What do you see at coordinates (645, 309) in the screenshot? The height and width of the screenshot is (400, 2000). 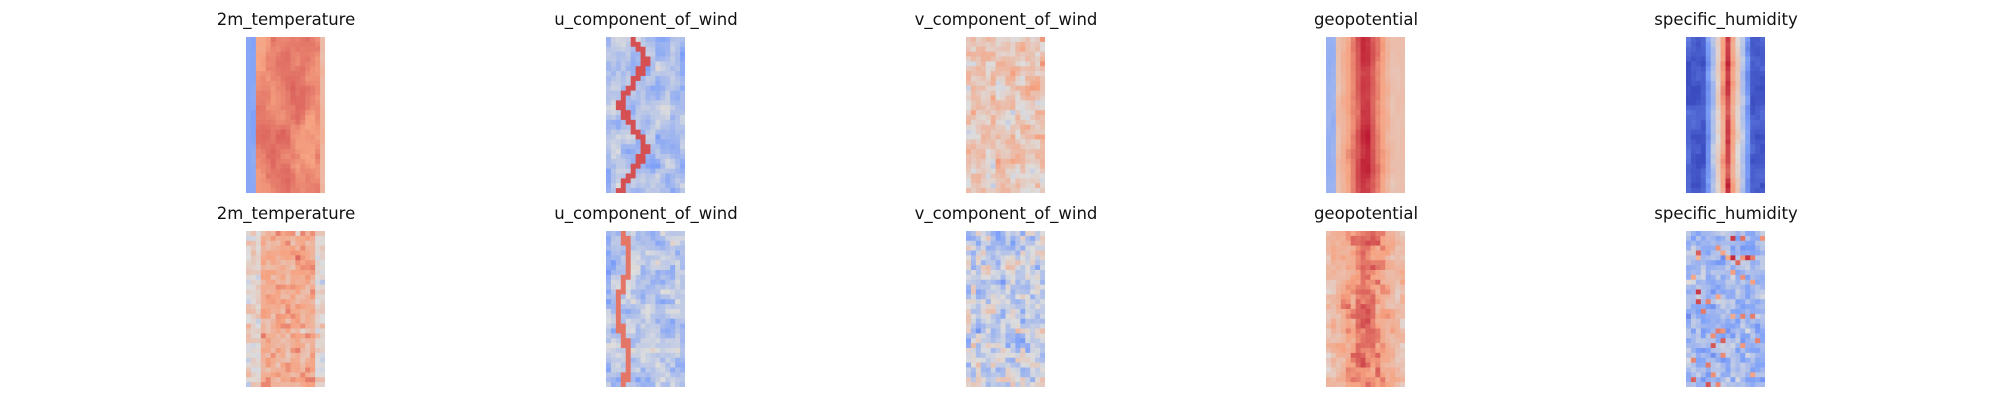 I see `heatmap-image` at bounding box center [645, 309].